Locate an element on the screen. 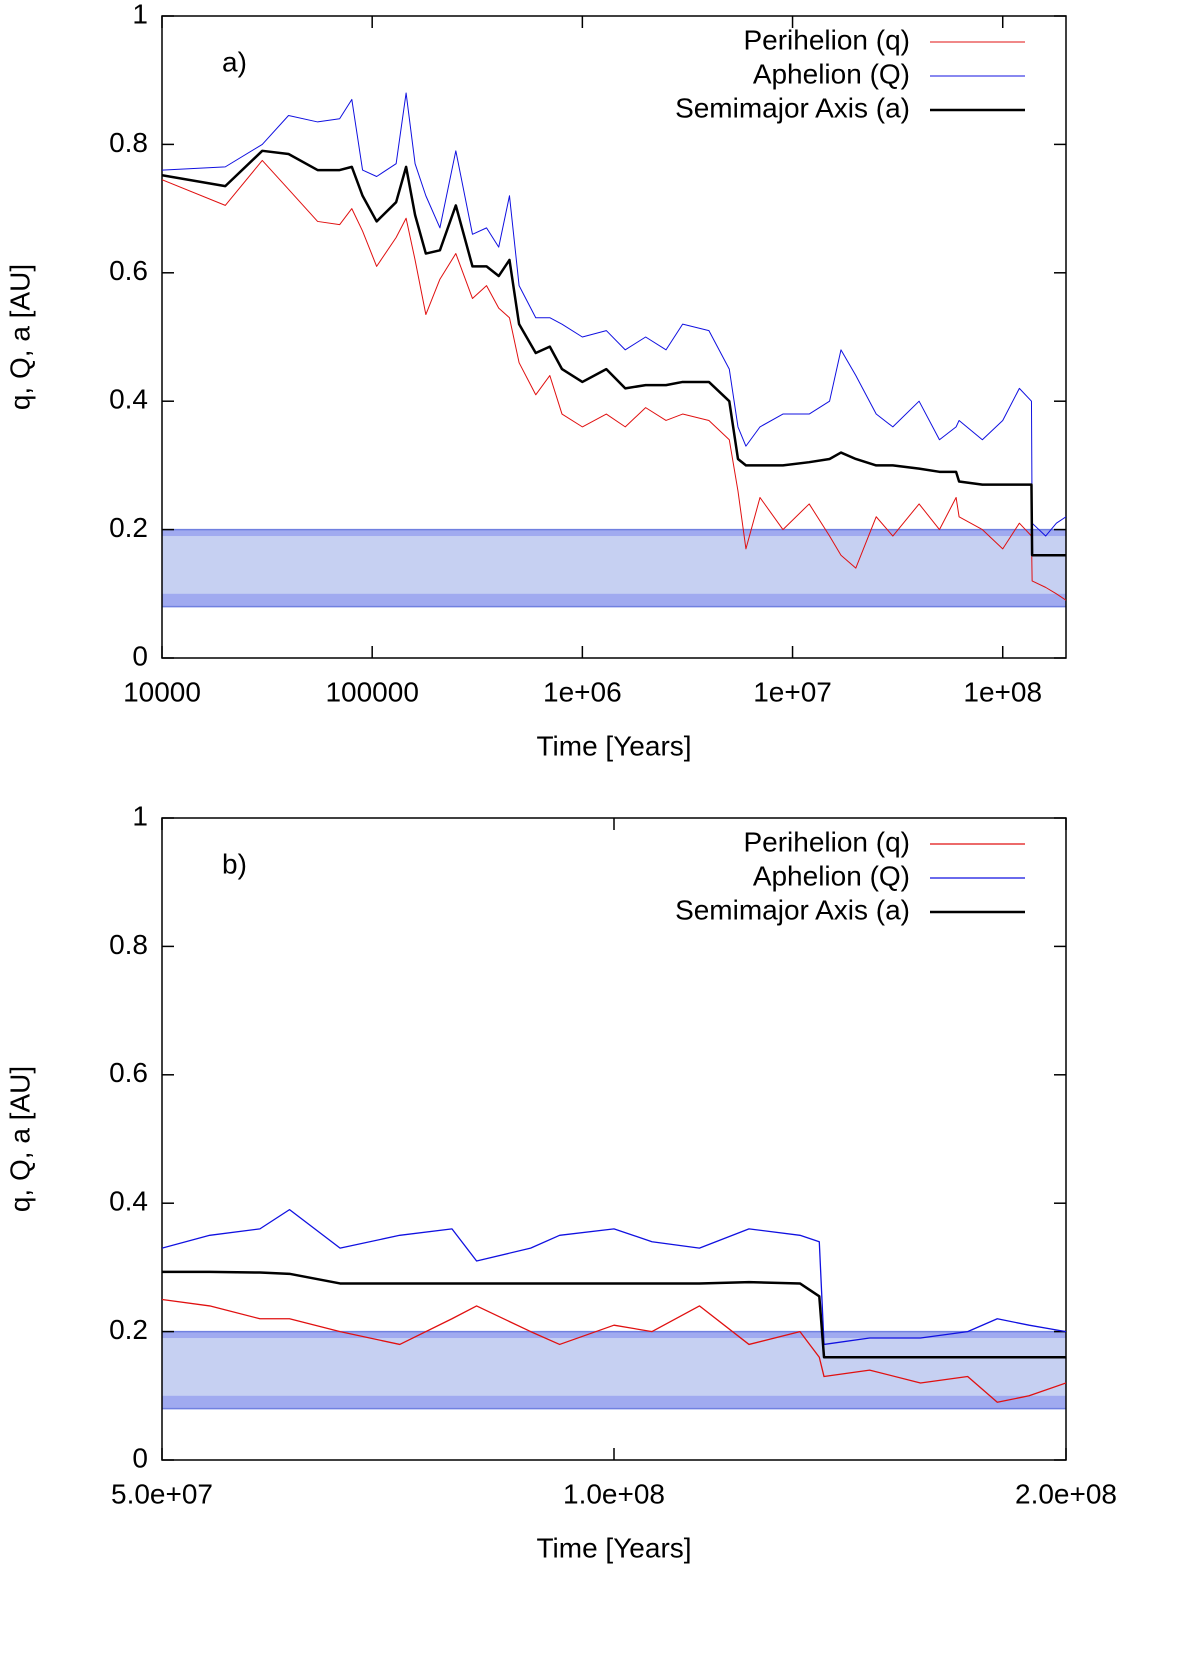 This screenshot has width=1200, height=1665. x-tick-label: 1e+08 is located at coordinates (1002, 691).